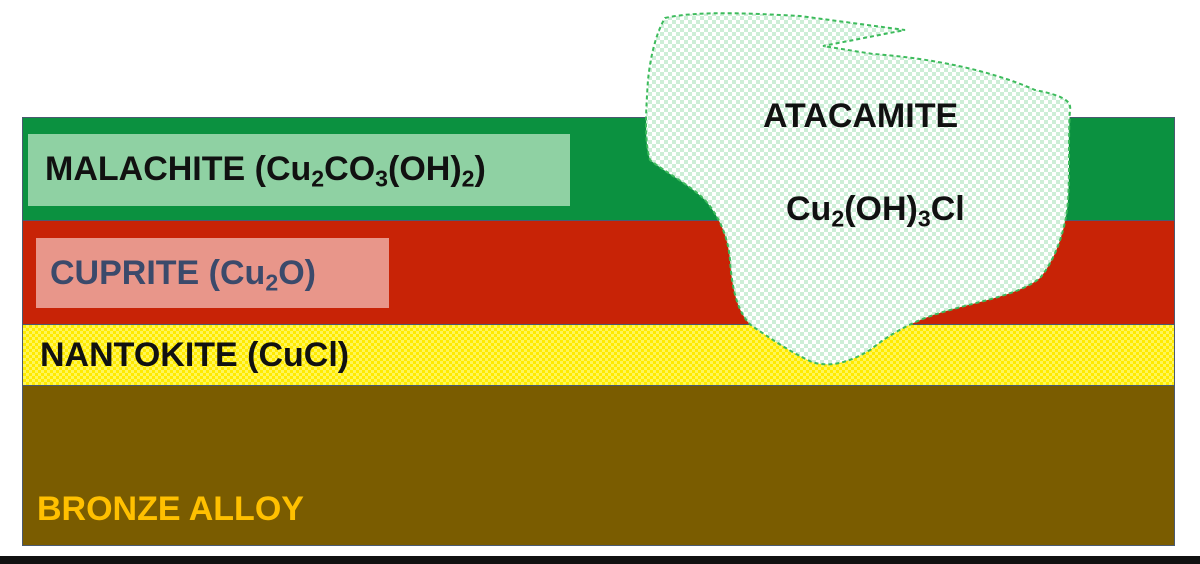 This screenshot has height=564, width=1200. I want to click on cuprite-label-box, so click(212, 273).